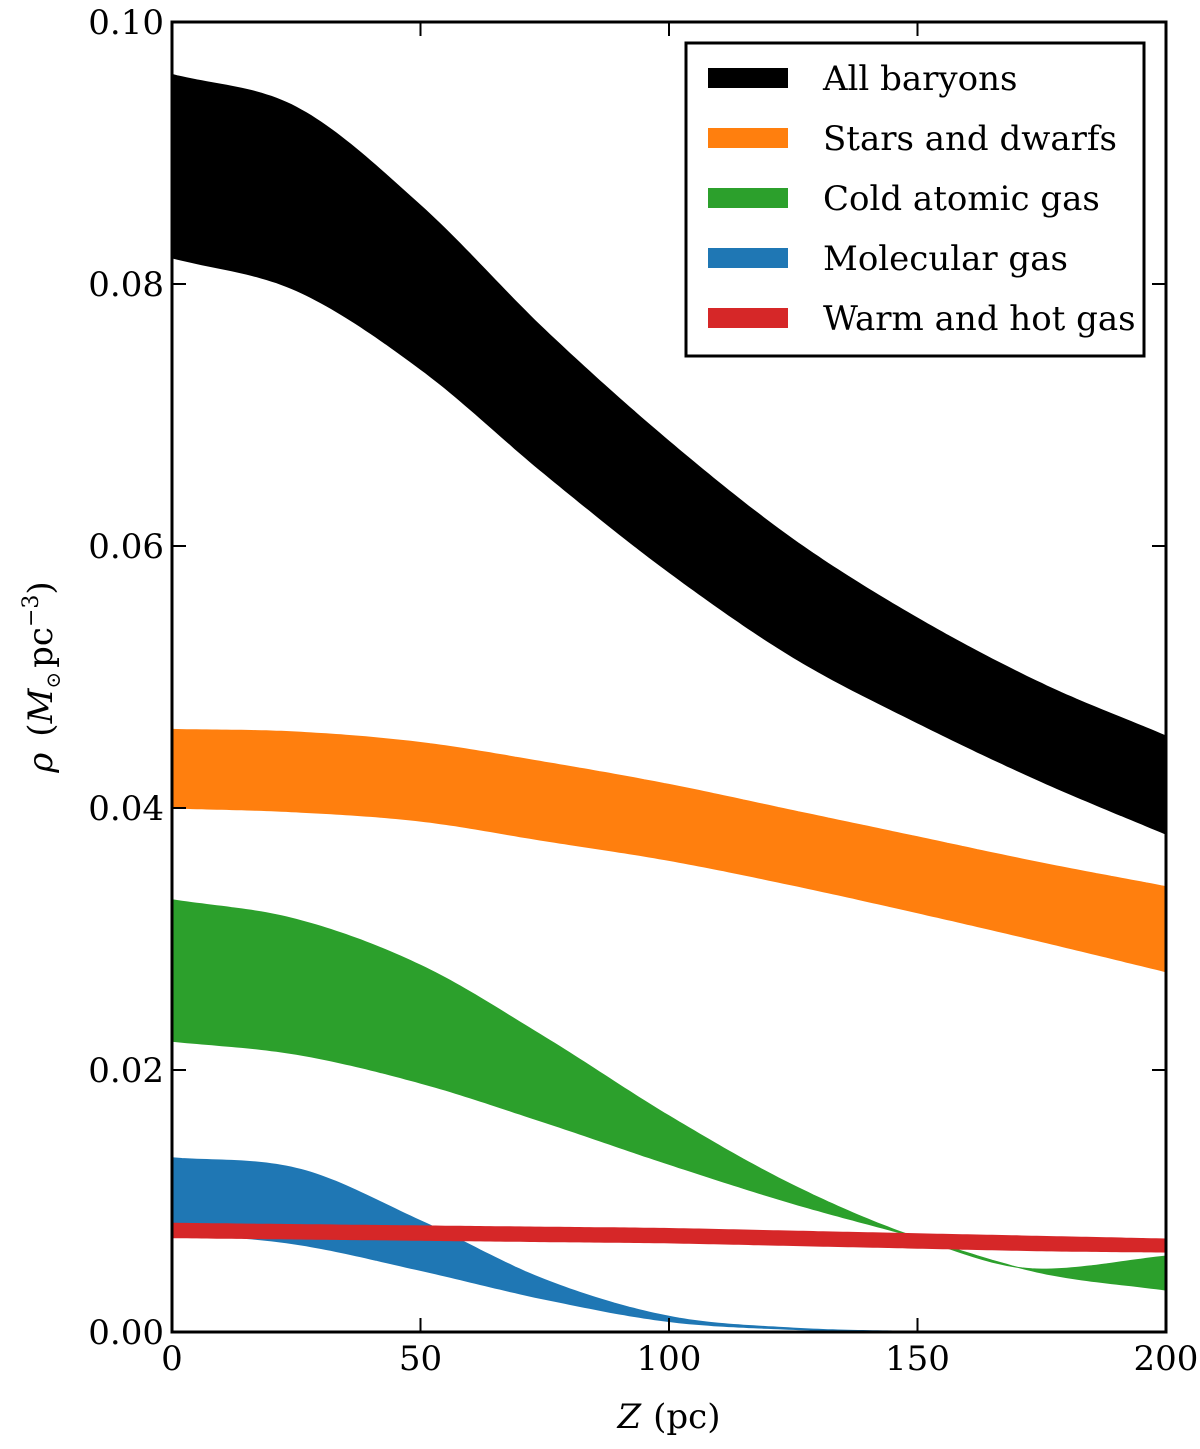  What do you see at coordinates (172, 1359) in the screenshot?
I see `x-tick-label: 0` at bounding box center [172, 1359].